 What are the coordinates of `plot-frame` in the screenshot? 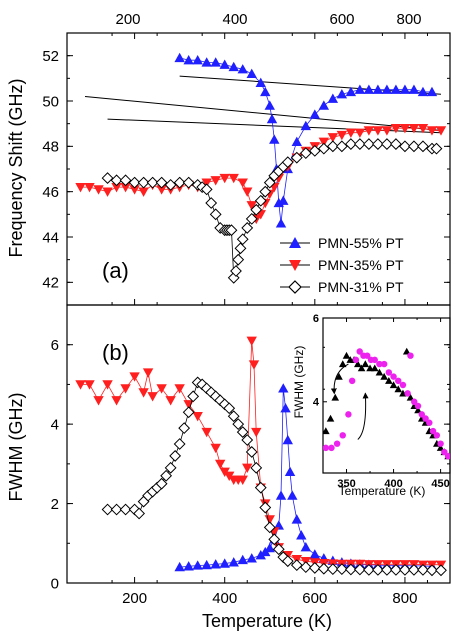 It's located at (386, 395).